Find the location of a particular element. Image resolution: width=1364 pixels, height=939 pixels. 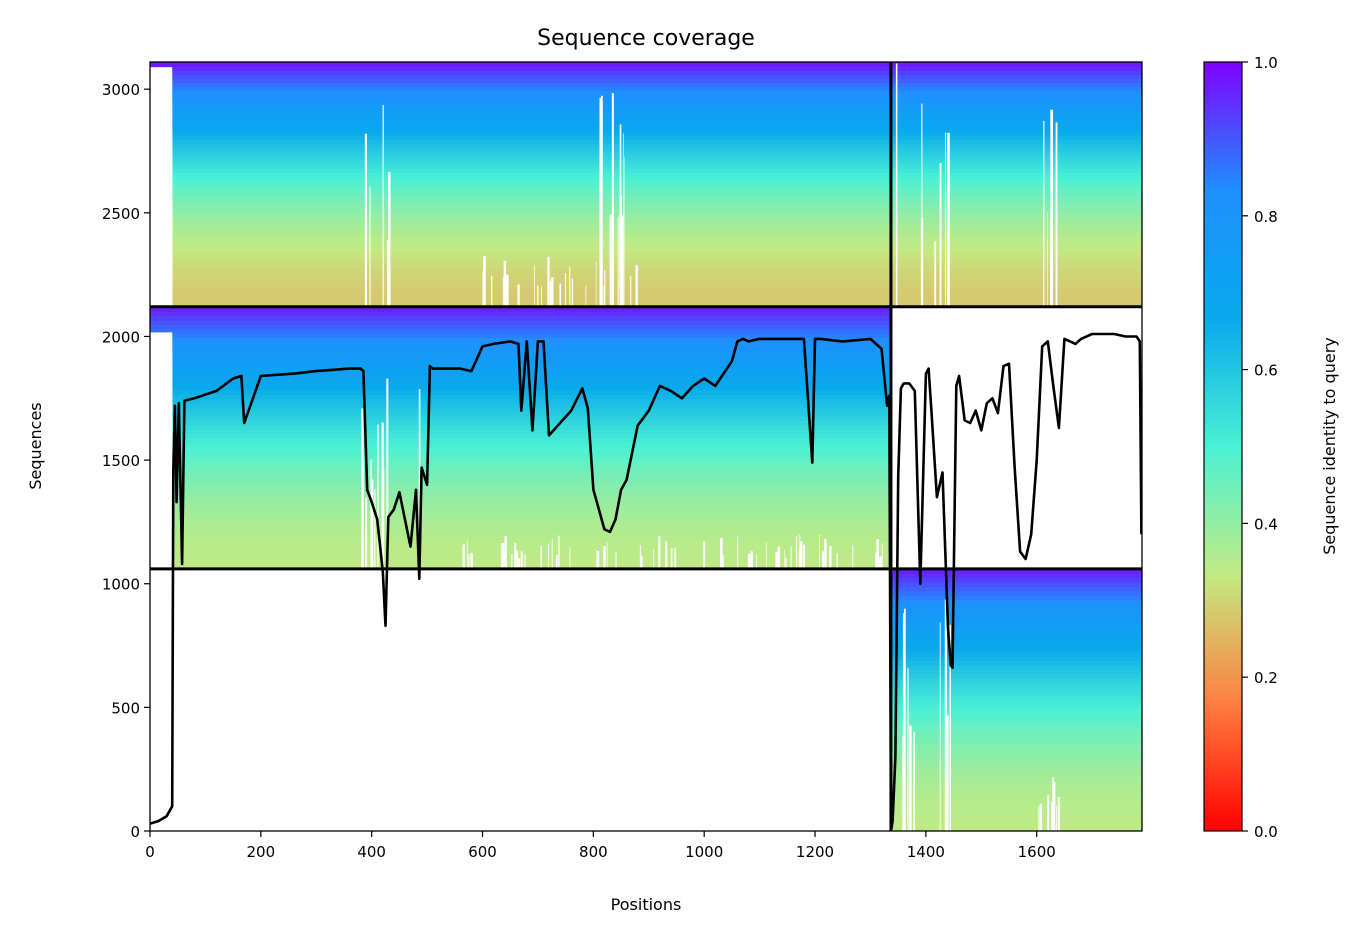

y-tick-label: 2000 is located at coordinates (121, 337).